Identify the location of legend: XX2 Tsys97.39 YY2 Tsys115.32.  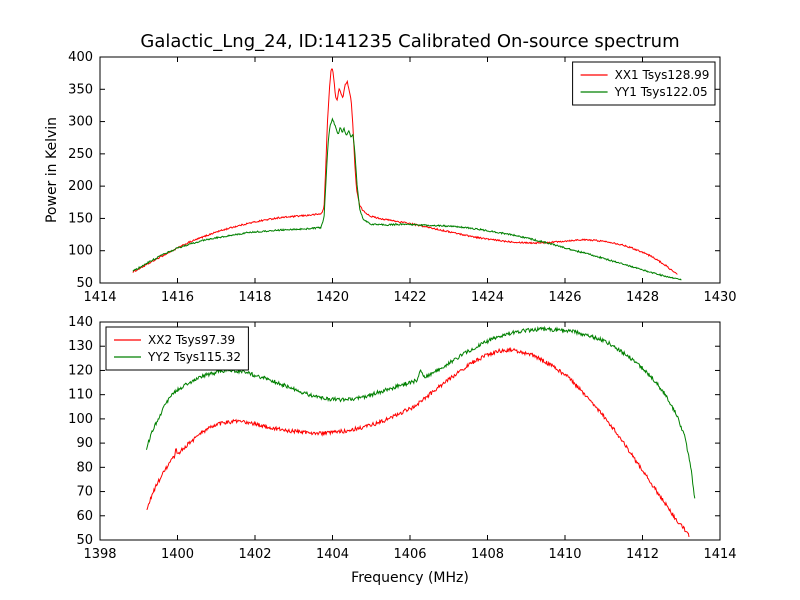
(177, 348).